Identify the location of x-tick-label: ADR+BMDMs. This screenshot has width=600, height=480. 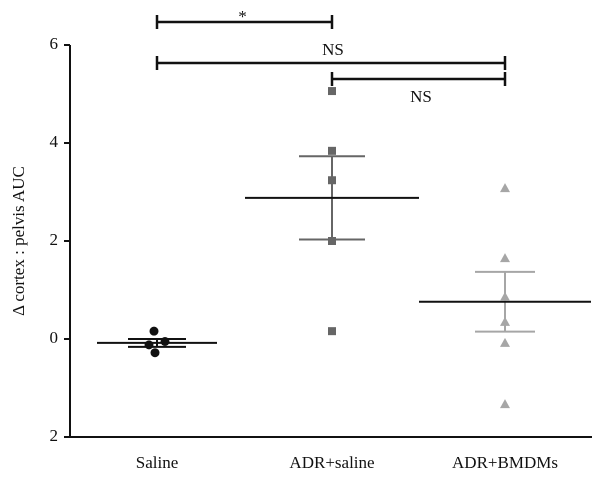
(505, 462).